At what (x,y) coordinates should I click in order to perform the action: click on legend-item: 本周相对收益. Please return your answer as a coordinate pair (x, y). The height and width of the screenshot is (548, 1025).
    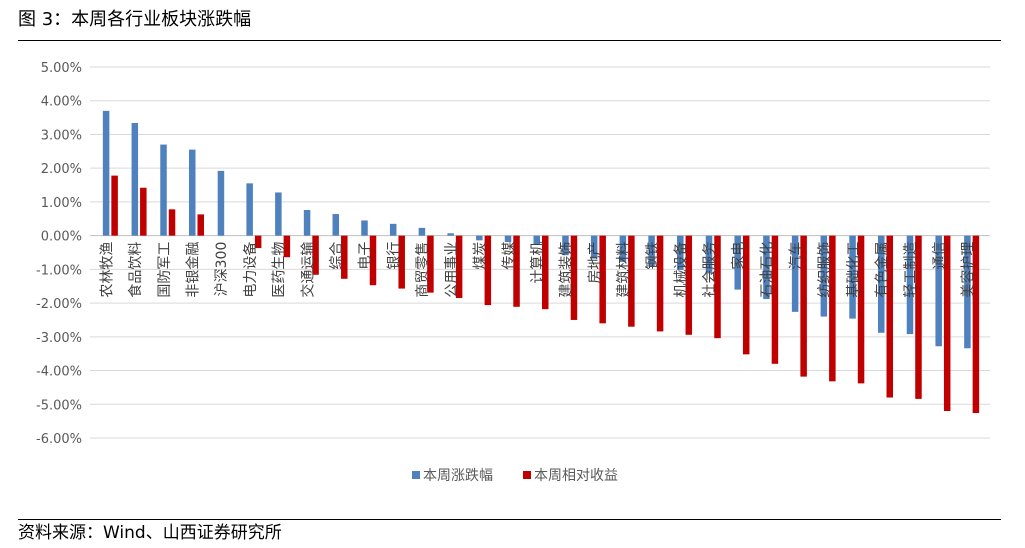
    Looking at the image, I should click on (570, 476).